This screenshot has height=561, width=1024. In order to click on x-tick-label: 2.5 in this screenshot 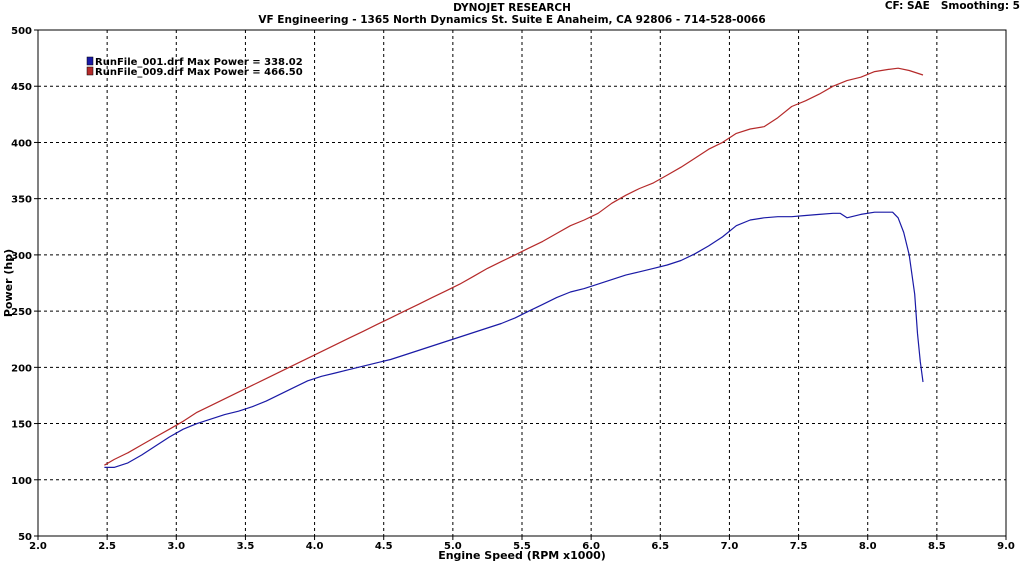, I will do `click(107, 546)`.